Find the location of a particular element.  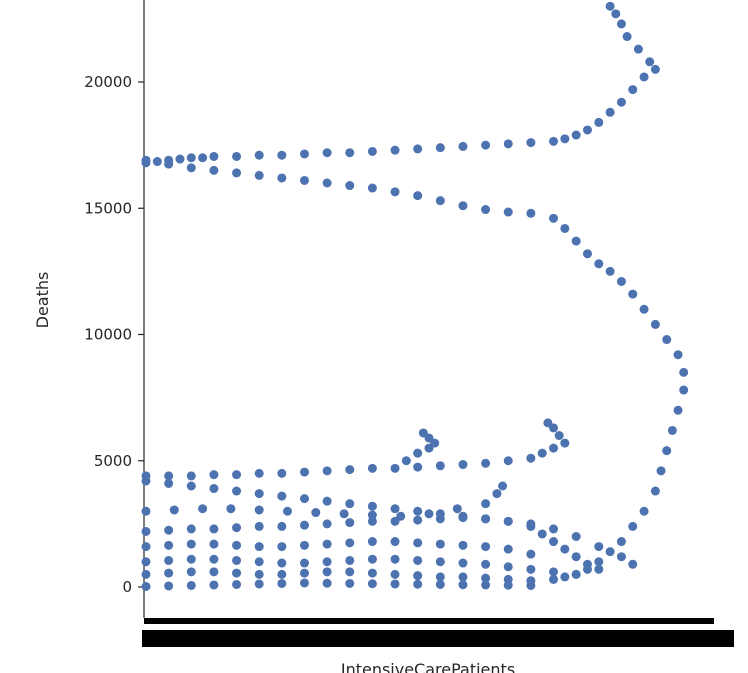

y-axis-ticks: 0 5000 10000 15000 20000 is located at coordinates (114, 334).